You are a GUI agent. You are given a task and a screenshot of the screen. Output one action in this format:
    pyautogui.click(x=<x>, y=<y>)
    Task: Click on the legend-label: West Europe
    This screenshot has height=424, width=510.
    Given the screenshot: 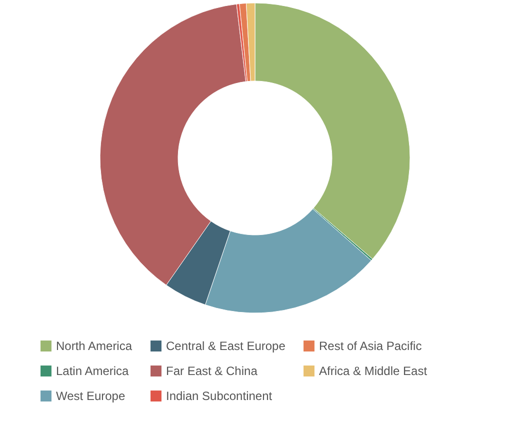 What is the action you would take?
    pyautogui.click(x=91, y=396)
    